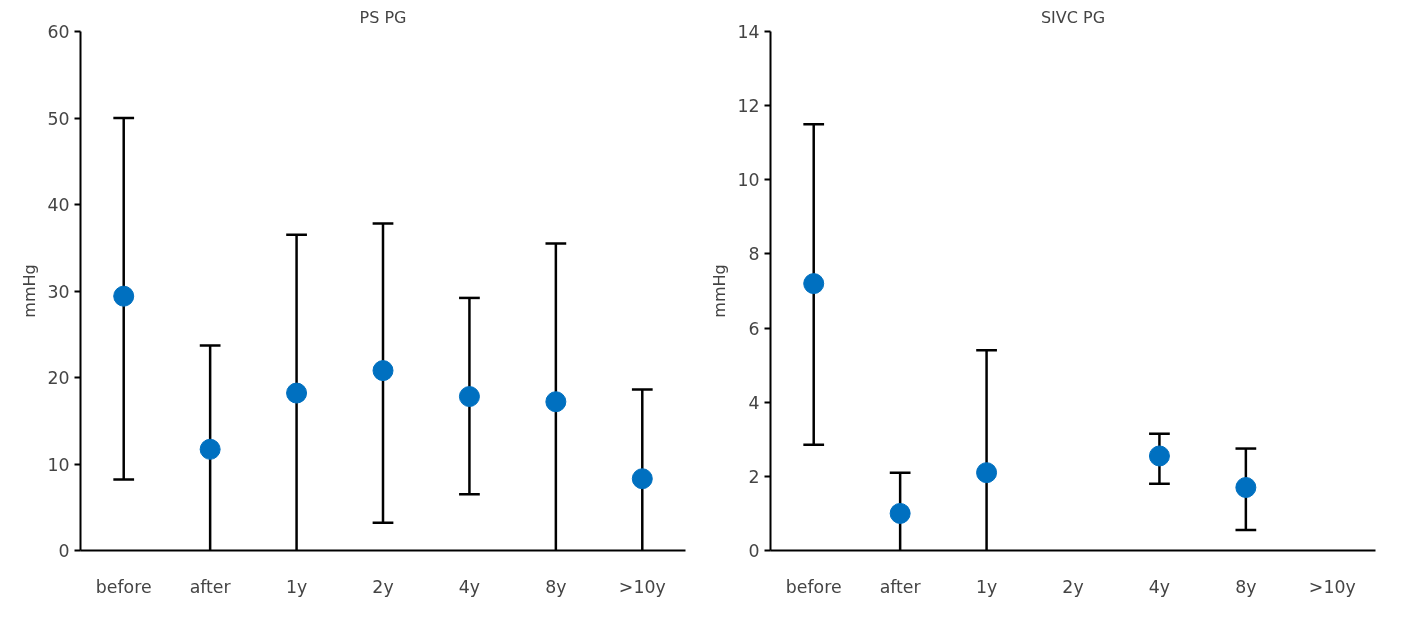  Describe the element at coordinates (754, 402) in the screenshot. I see `y-tick-label: 4` at that location.